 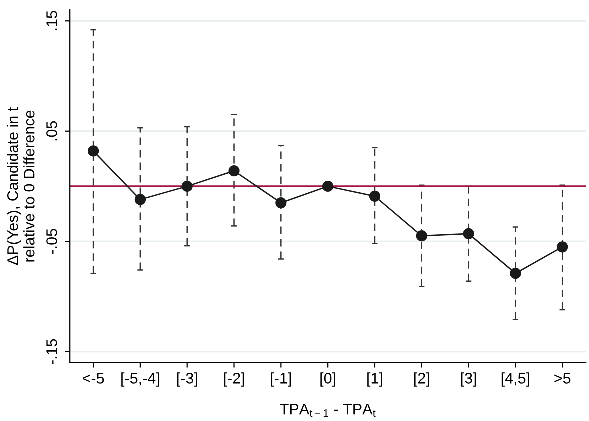 I want to click on y-tick-label: .05, so click(x=52, y=131).